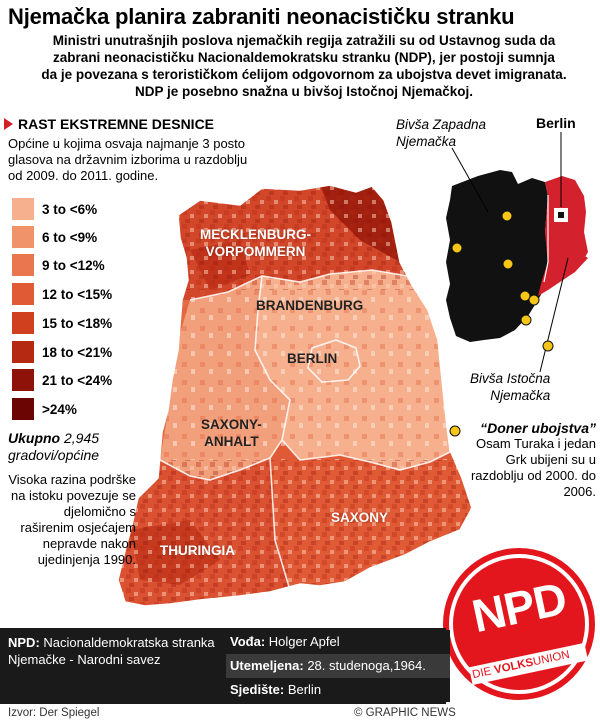  I want to click on region-label-mecklenburg-vorpommern: MECKLENBURG- VORPOMMERN, so click(255, 243).